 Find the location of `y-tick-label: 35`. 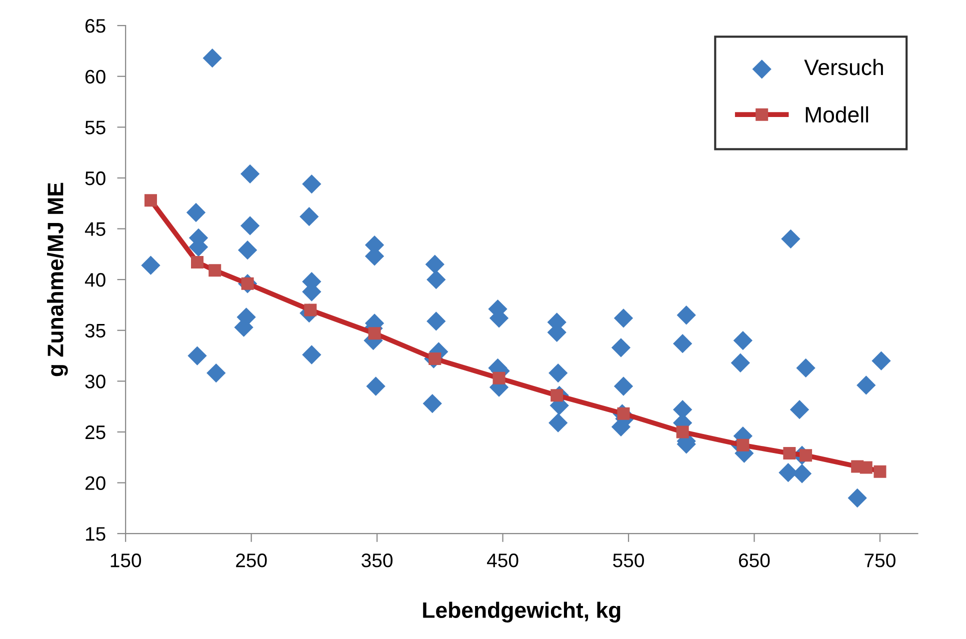

y-tick-label: 35 is located at coordinates (95, 331).